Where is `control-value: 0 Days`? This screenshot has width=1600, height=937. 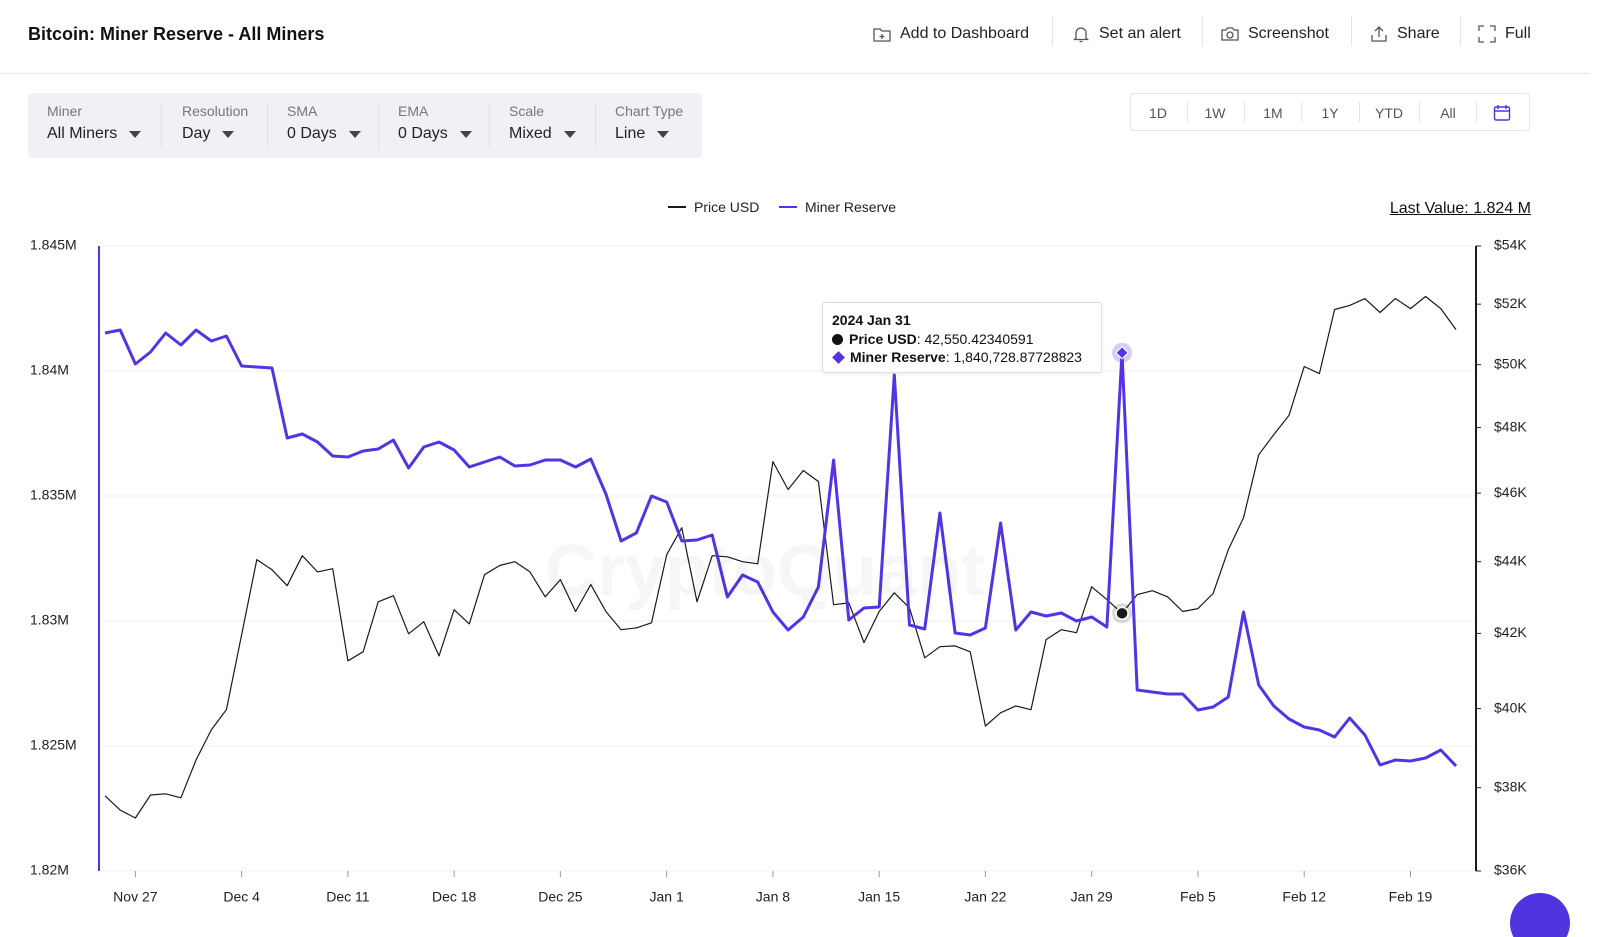
control-value: 0 Days is located at coordinates (423, 133).